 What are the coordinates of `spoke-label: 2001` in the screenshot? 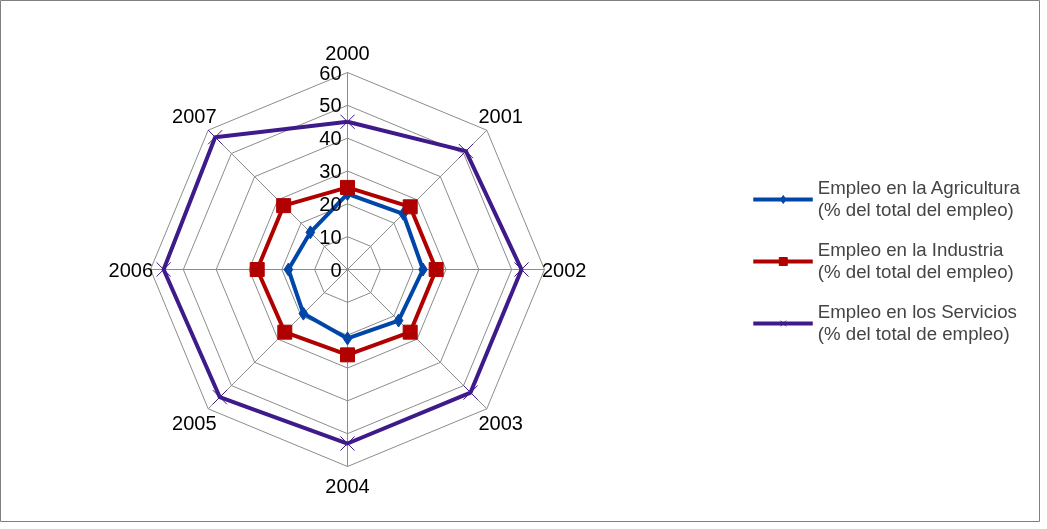 It's located at (500, 116).